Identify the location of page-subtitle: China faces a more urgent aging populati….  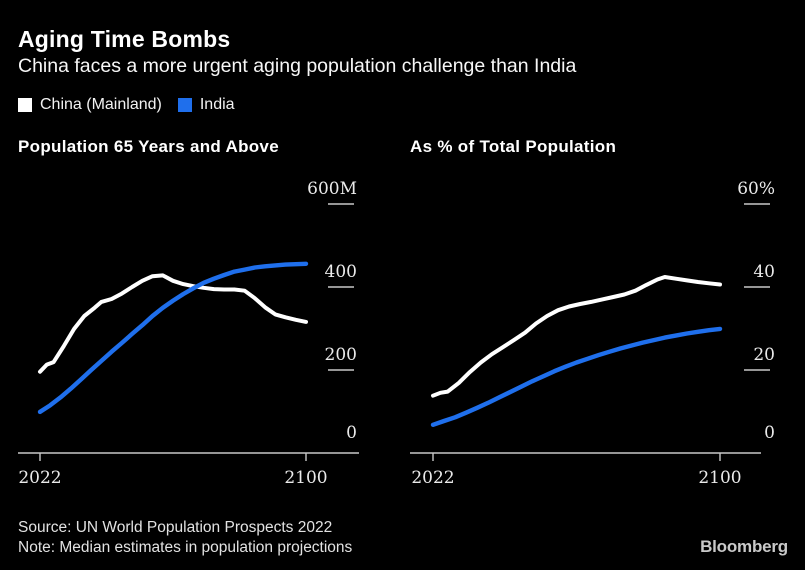
(297, 66).